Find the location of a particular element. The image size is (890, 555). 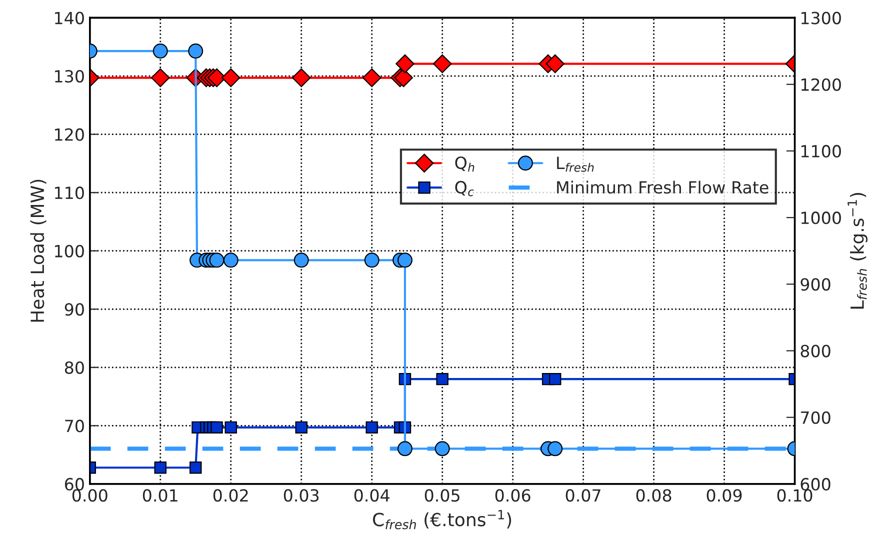

legend-label: L$_{fresh}$ is located at coordinates (575, 164).